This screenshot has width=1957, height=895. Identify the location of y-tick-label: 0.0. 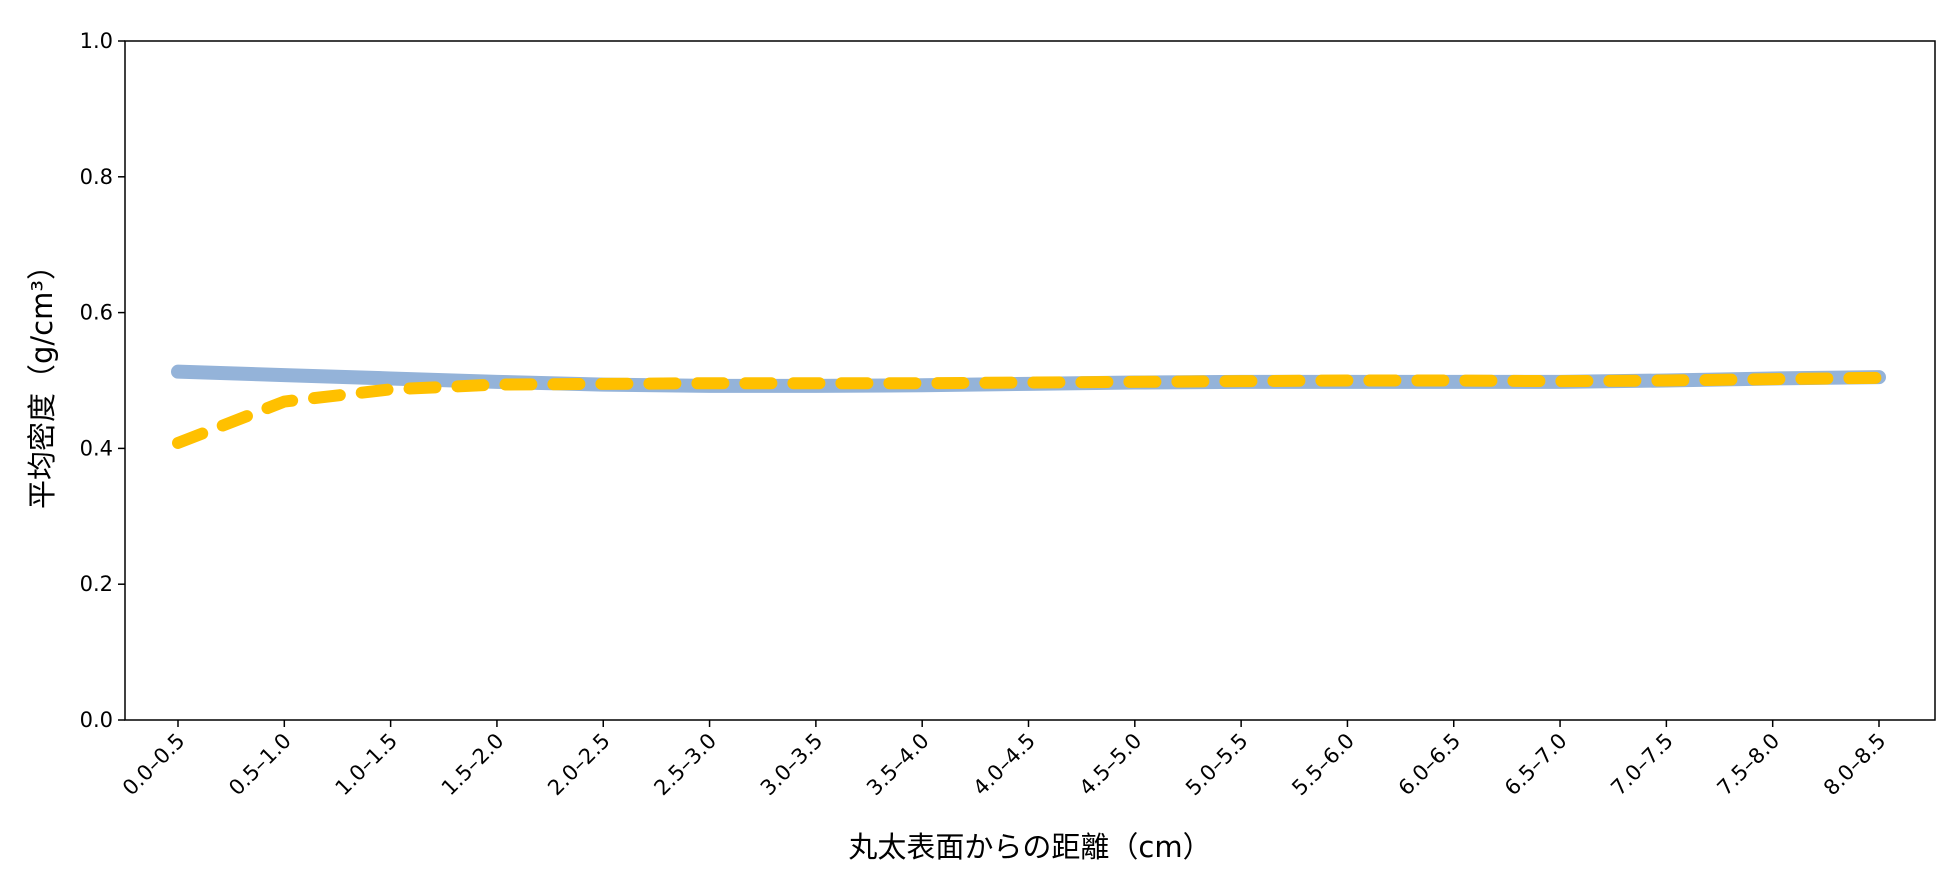
(96, 720).